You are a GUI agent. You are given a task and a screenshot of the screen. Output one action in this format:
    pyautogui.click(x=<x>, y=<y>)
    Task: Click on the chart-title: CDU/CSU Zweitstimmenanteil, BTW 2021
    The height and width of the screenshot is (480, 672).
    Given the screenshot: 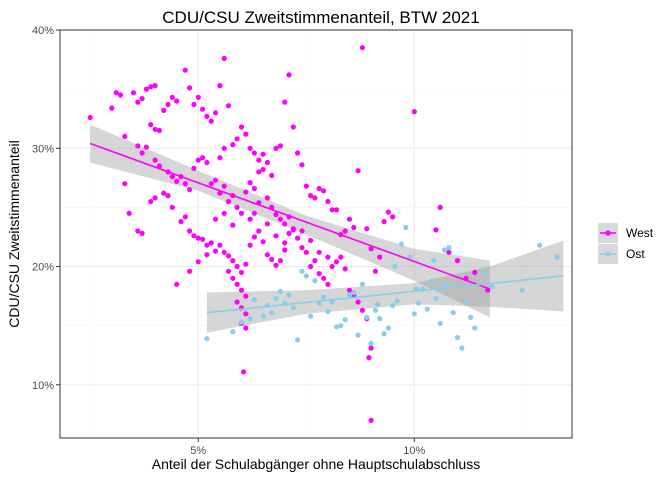 What is the action you would take?
    pyautogui.click(x=320, y=17)
    